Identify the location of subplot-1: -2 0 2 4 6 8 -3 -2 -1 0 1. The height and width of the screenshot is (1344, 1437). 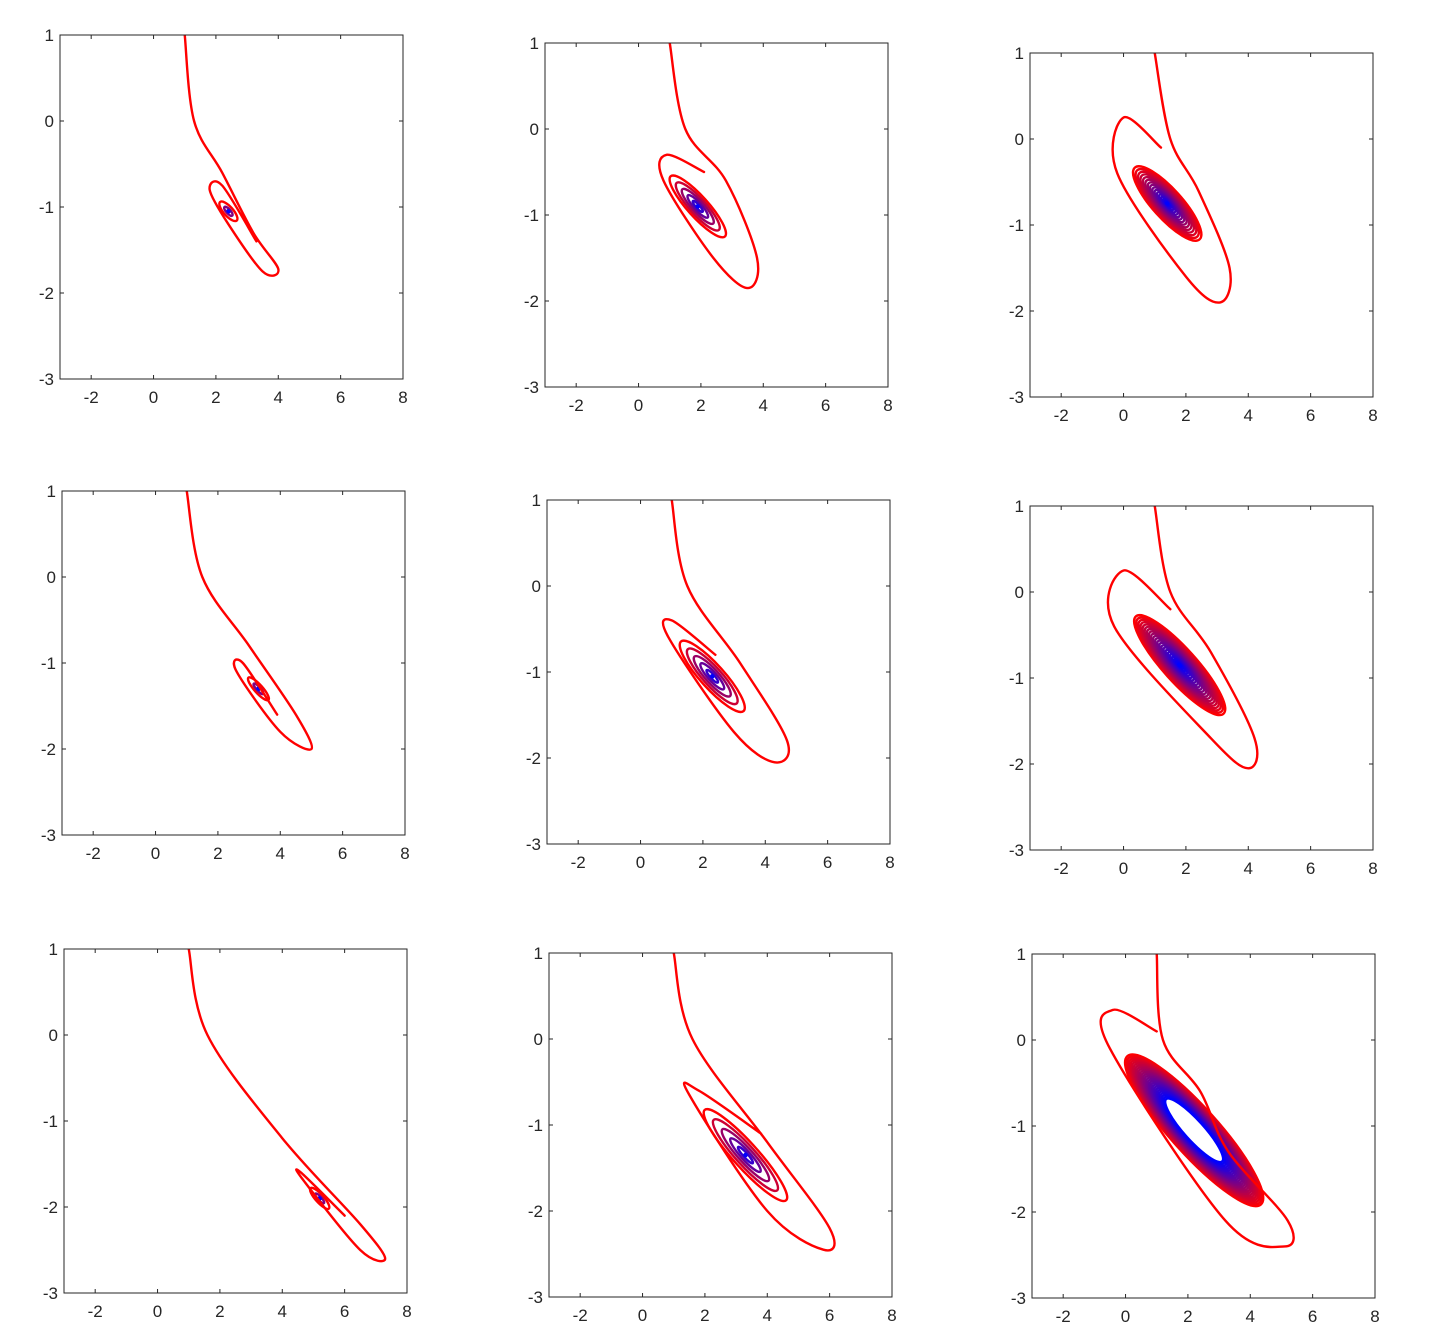
(223, 216).